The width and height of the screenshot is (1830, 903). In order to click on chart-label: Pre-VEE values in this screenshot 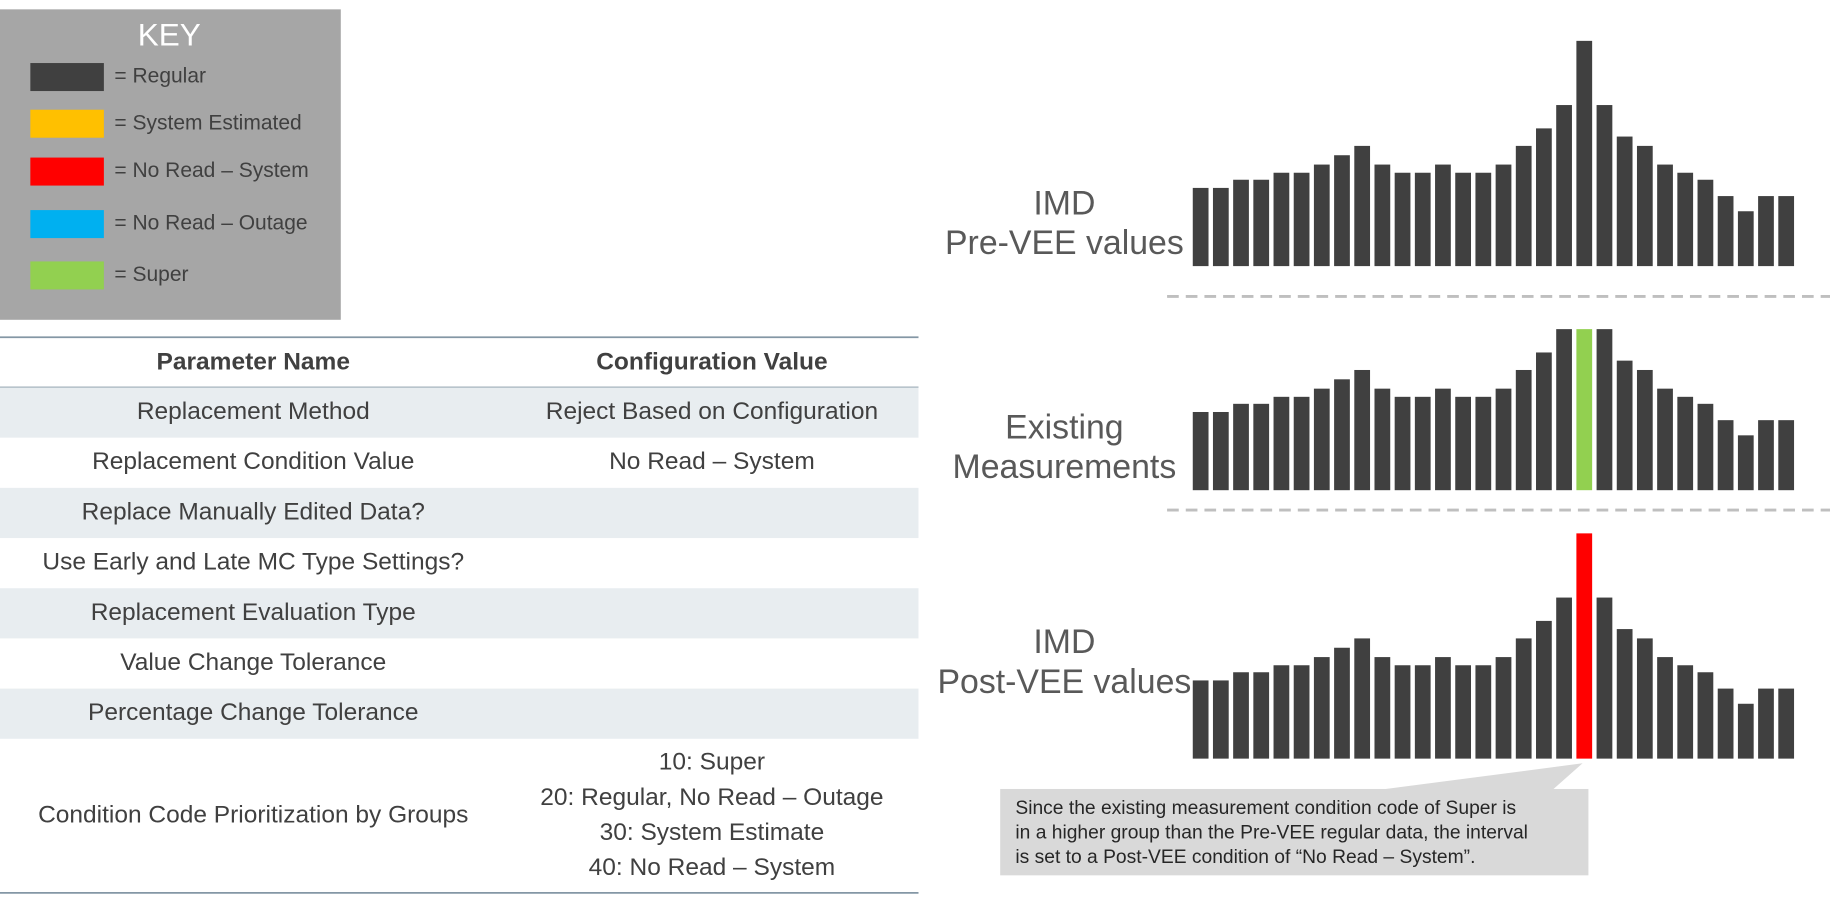, I will do `click(1064, 243)`.